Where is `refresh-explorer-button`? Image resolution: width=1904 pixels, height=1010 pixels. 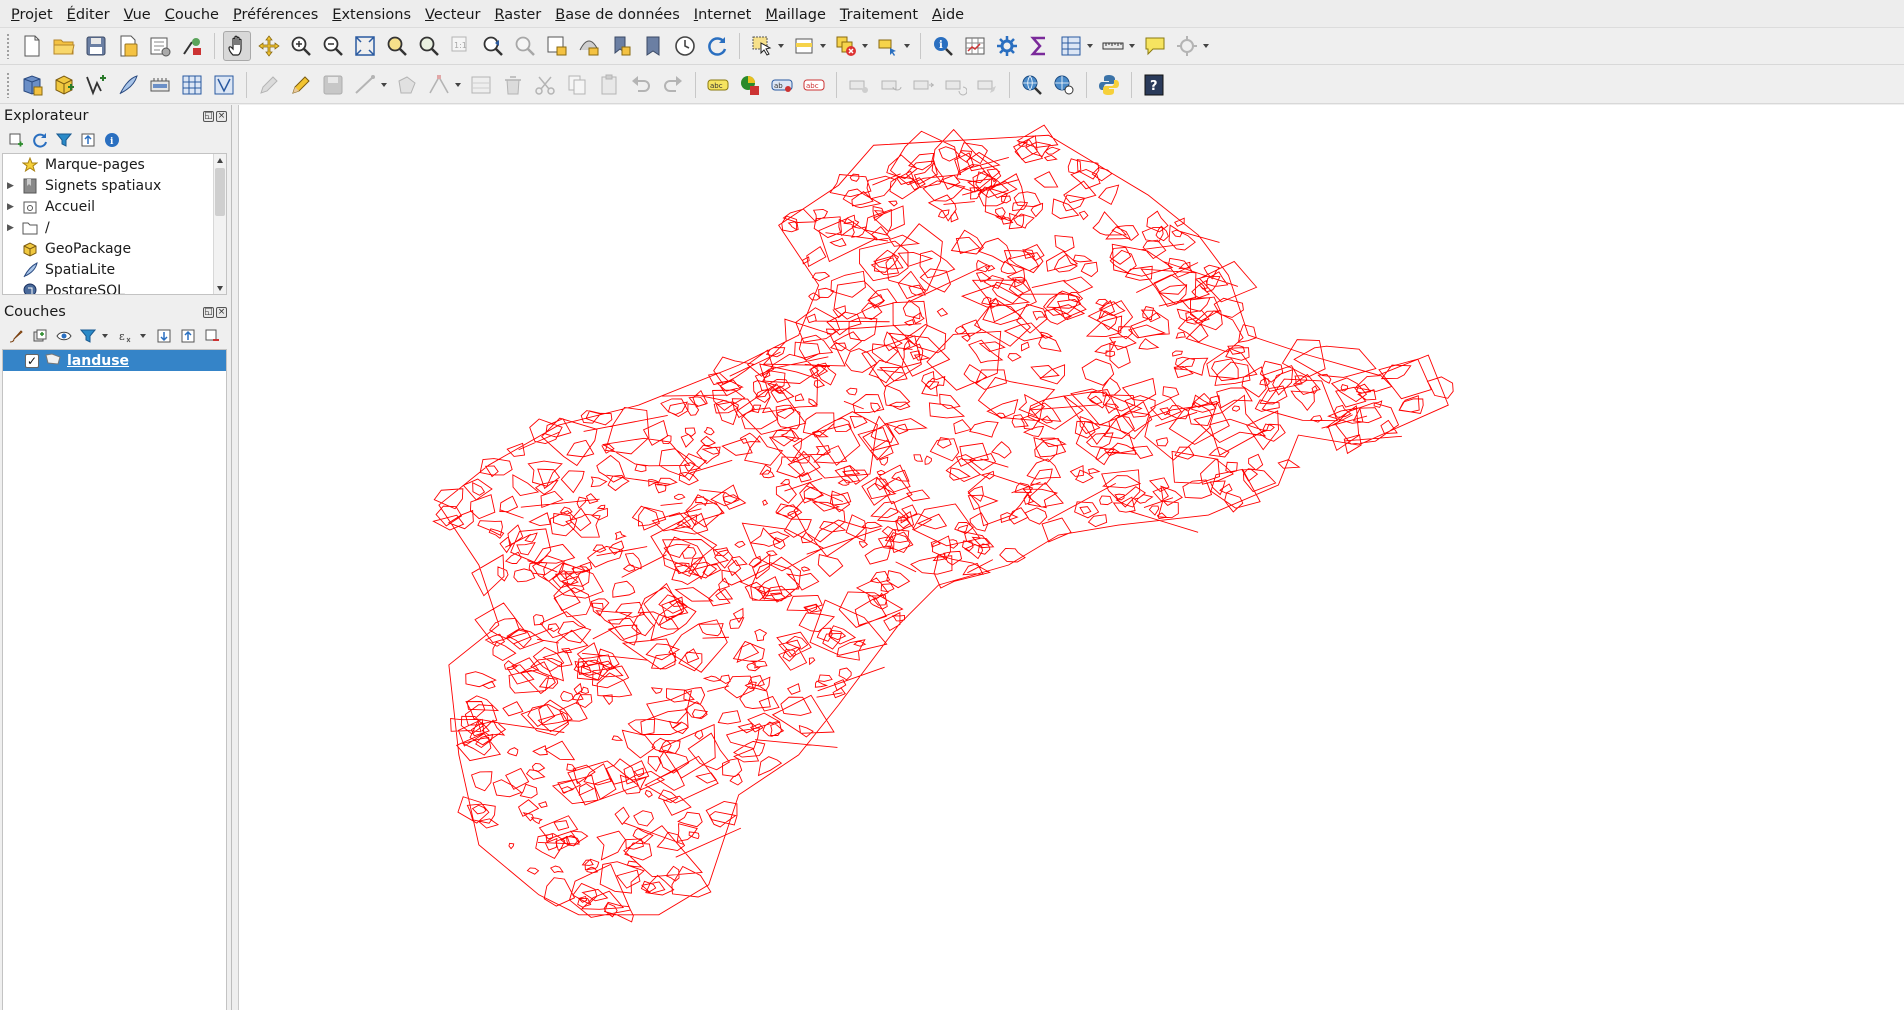
refresh-explorer-button is located at coordinates (40, 140).